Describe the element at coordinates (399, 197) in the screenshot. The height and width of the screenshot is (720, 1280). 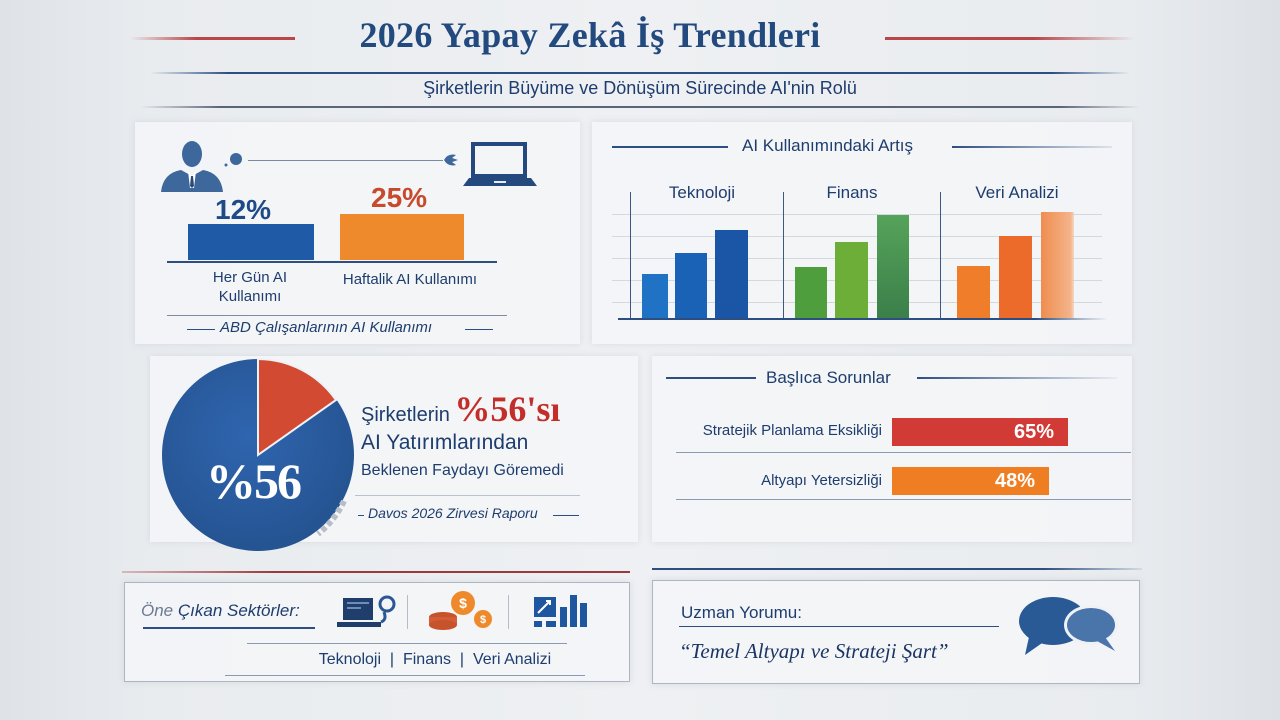
I see `weekly-usage-value: 25%` at that location.